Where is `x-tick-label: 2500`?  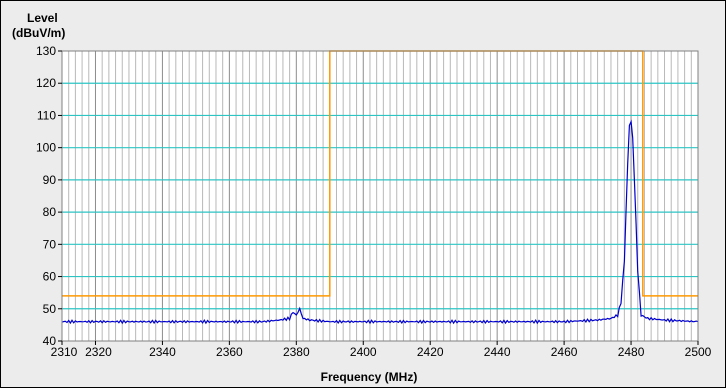
x-tick-label: 2500 is located at coordinates (698, 352).